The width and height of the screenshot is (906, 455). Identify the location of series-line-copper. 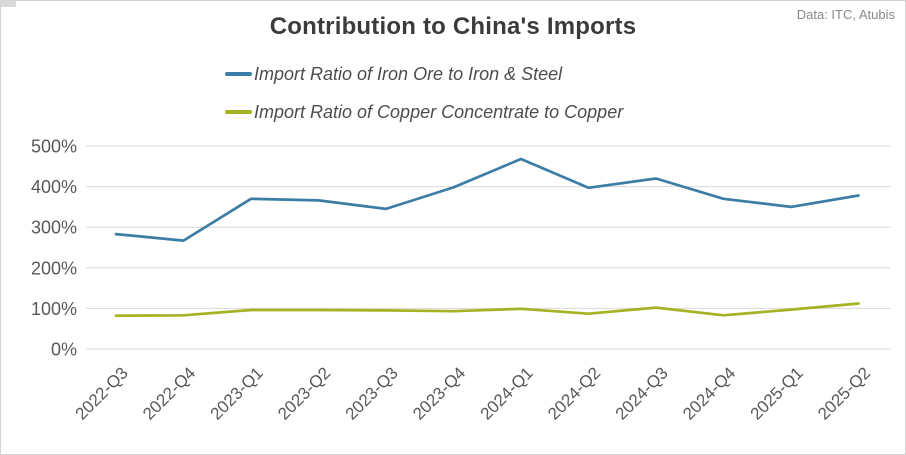
(487, 310).